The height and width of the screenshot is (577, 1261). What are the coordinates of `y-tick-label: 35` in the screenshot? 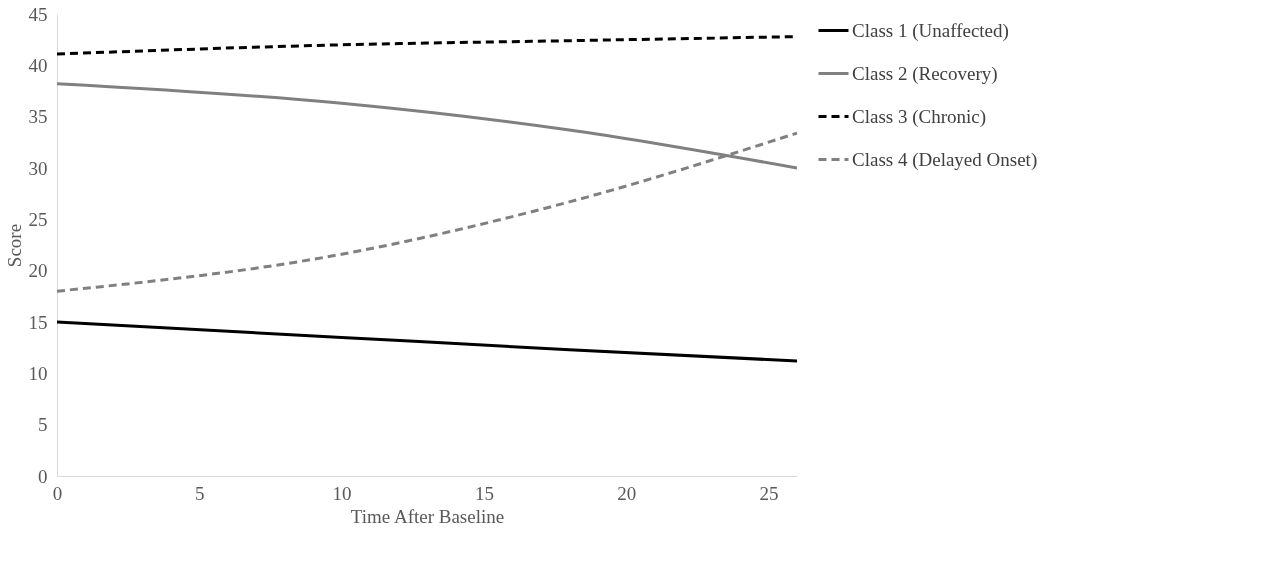 It's located at (38, 117).